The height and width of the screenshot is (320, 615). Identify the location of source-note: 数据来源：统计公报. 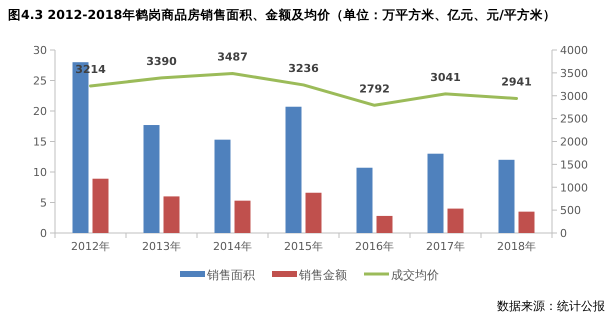
(551, 306).